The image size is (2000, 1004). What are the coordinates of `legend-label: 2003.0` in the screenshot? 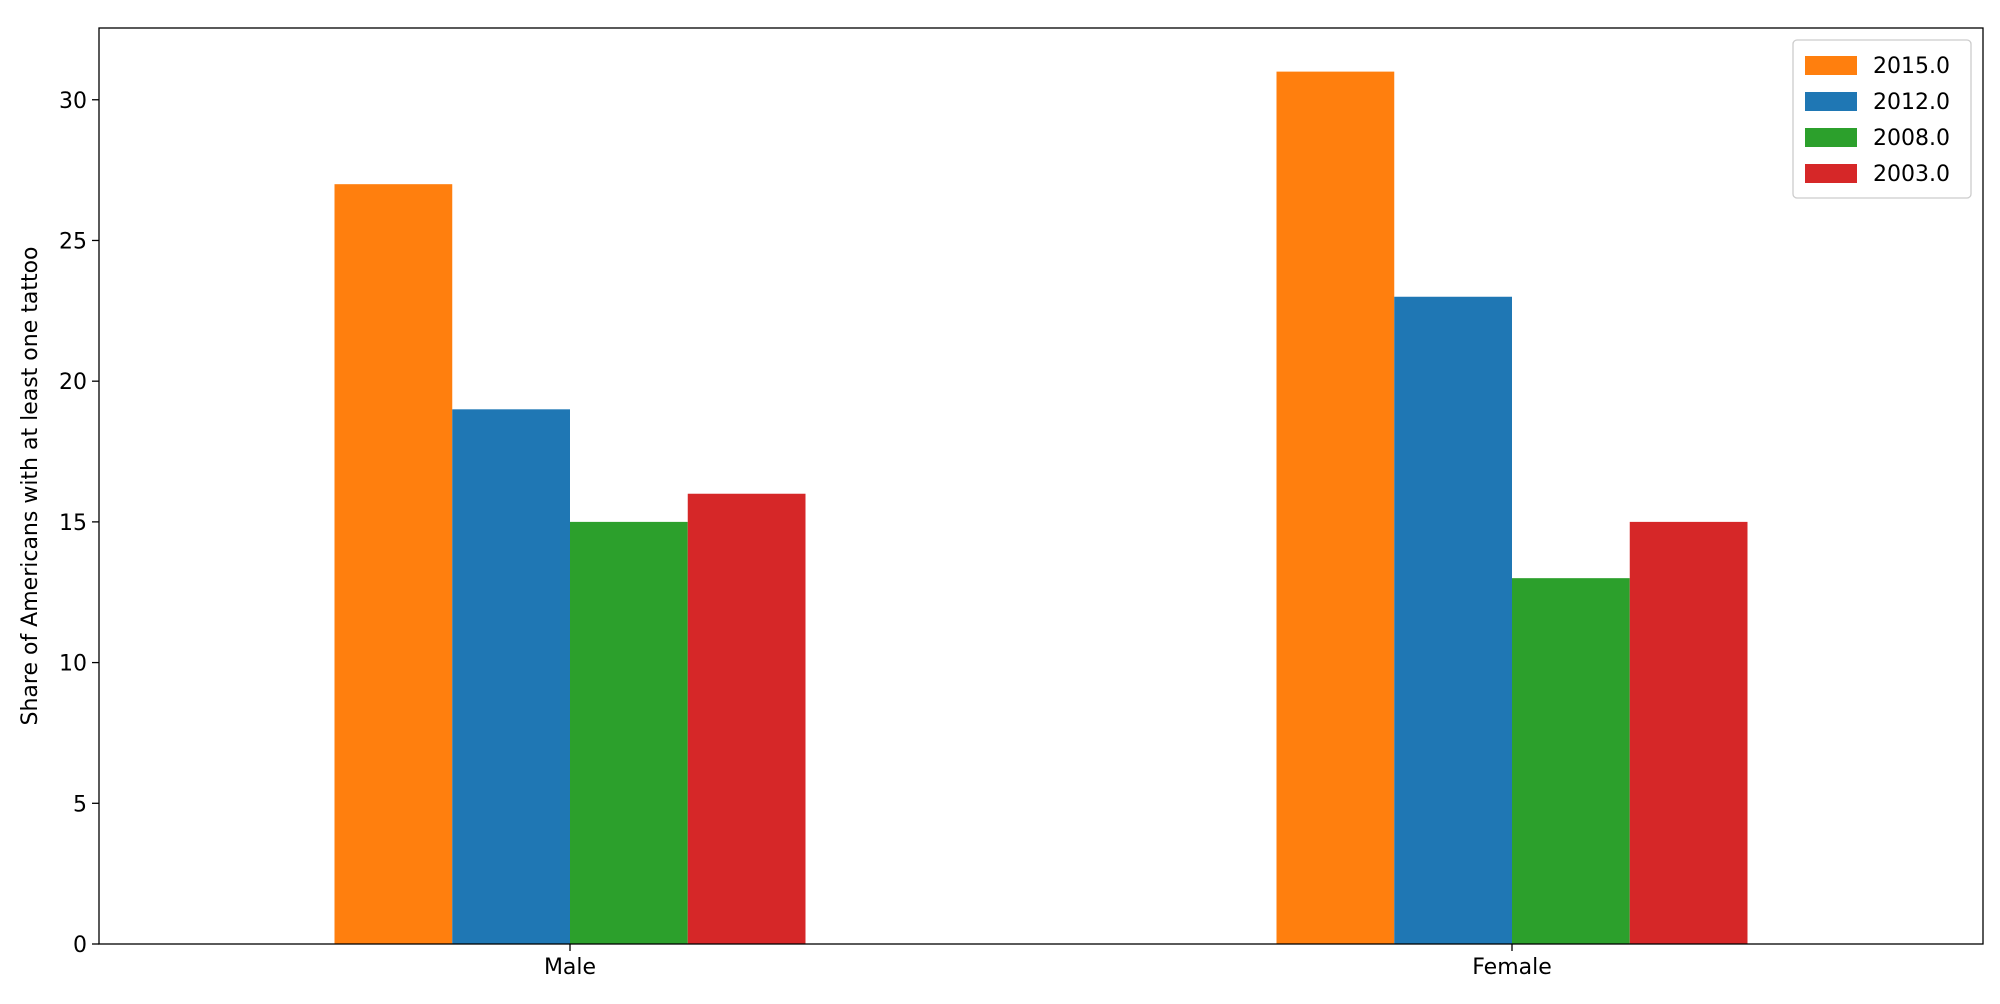 It's located at (1911, 174).